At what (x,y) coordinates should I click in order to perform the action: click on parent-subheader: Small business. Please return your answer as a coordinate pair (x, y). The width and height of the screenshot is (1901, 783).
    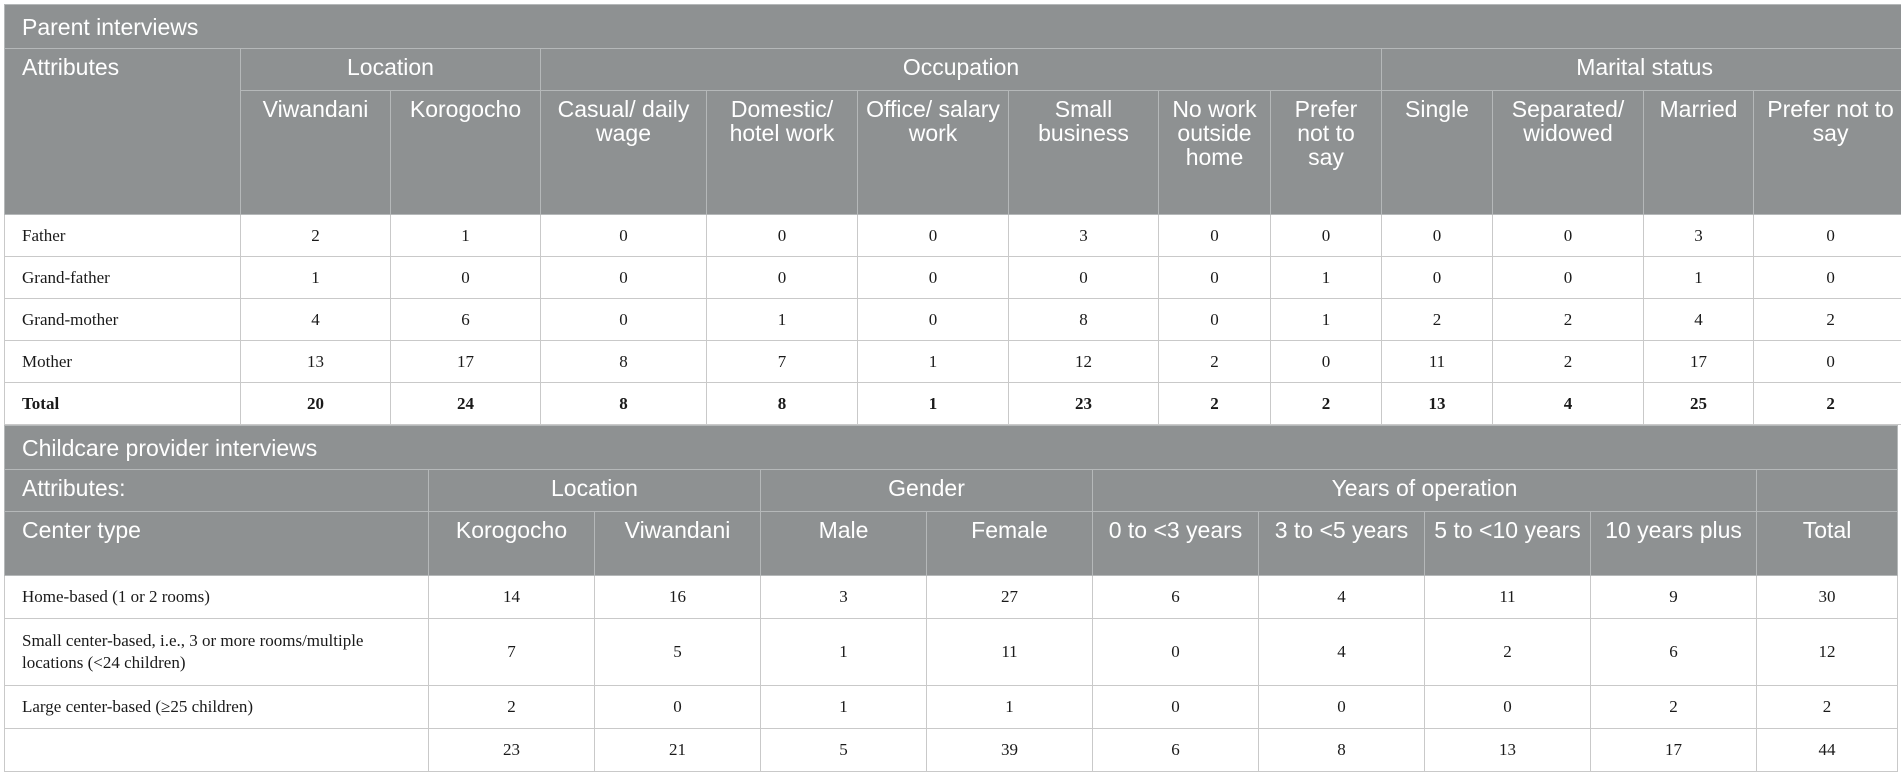
    Looking at the image, I should click on (1083, 152).